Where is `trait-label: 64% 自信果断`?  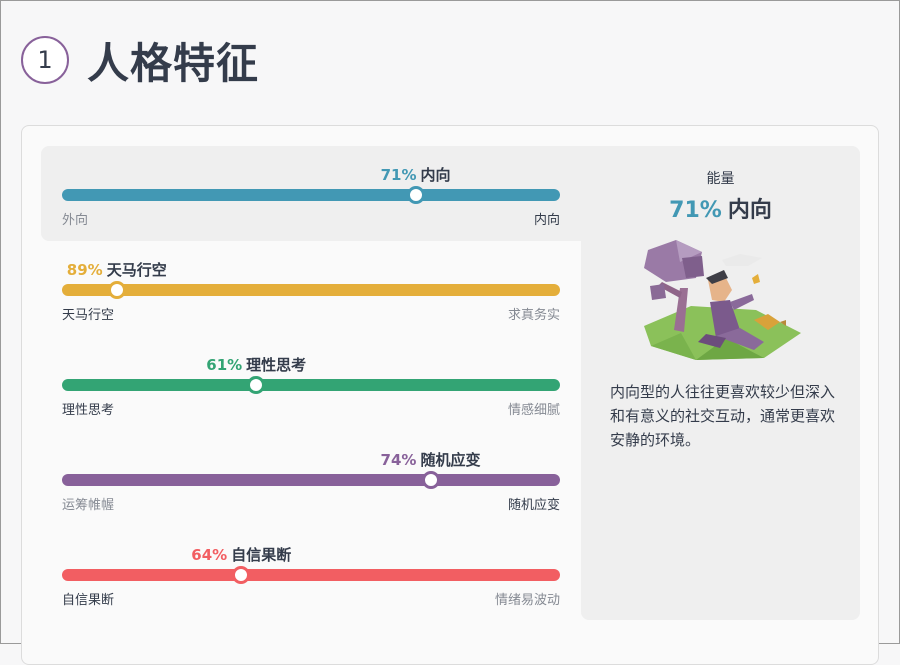
trait-label: 64% 自信果断 is located at coordinates (241, 554).